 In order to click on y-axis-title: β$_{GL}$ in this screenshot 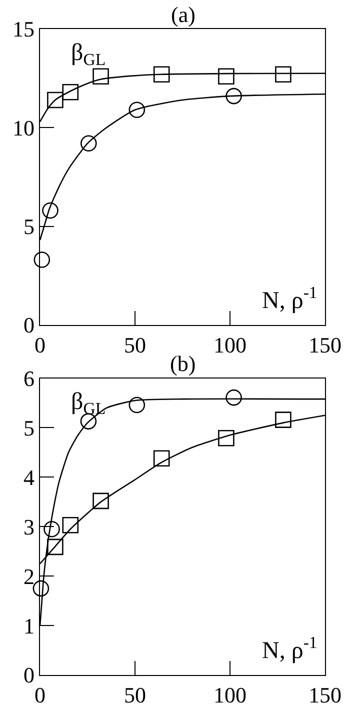, I will do `click(88, 55)`.